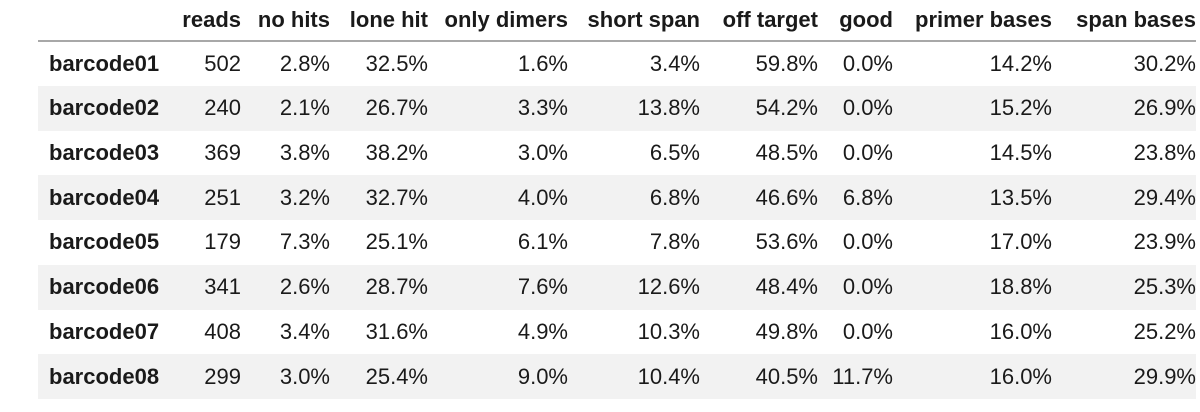 This screenshot has height=412, width=1200. Describe the element at coordinates (222, 376) in the screenshot. I see `table-cell: 299` at that location.